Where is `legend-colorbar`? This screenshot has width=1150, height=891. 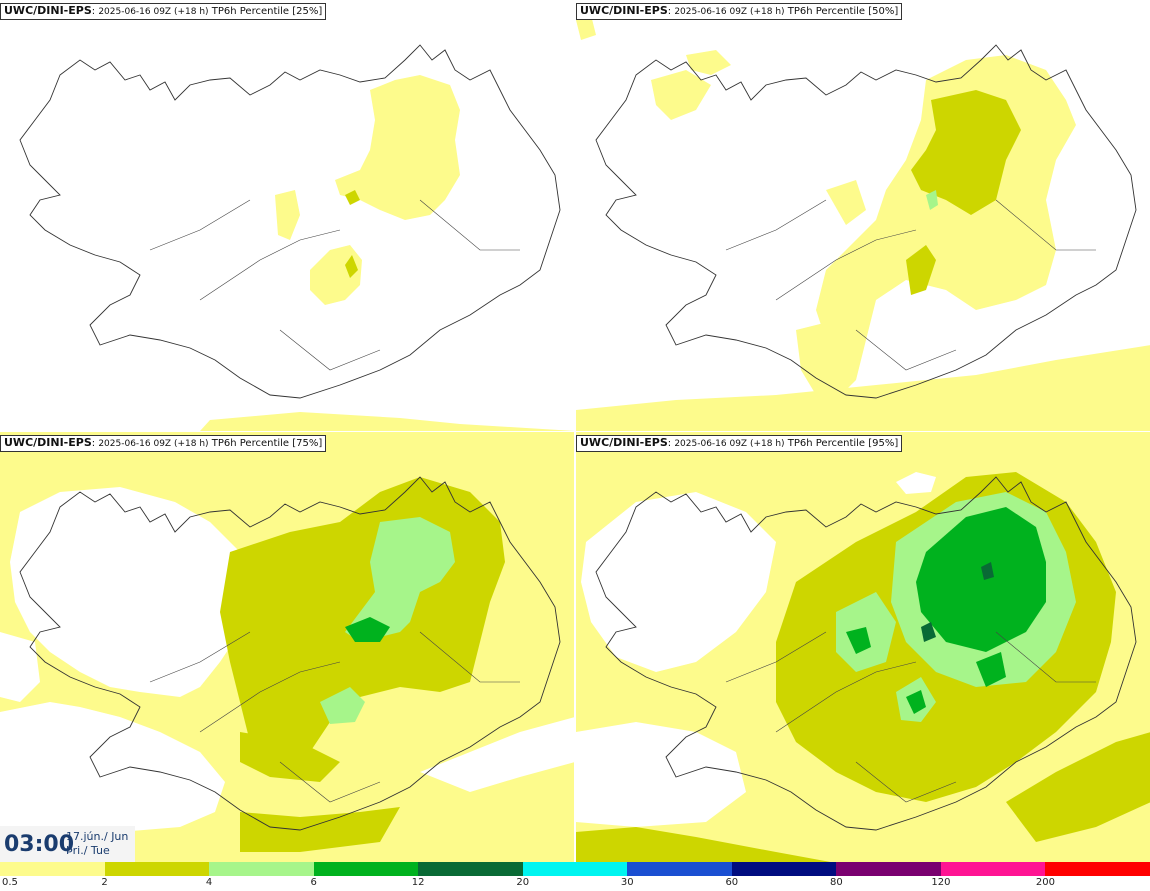 legend-colorbar is located at coordinates (575, 869).